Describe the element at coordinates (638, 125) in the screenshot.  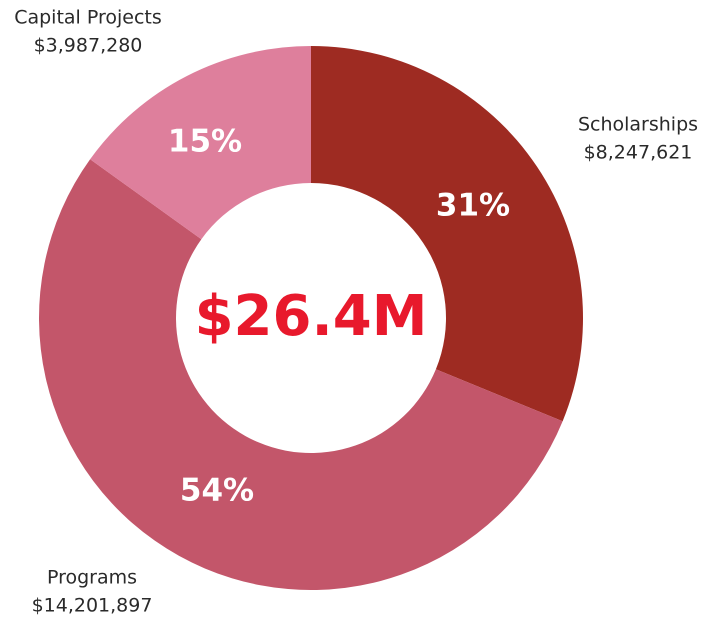
I see `category-label: Scholarships` at that location.